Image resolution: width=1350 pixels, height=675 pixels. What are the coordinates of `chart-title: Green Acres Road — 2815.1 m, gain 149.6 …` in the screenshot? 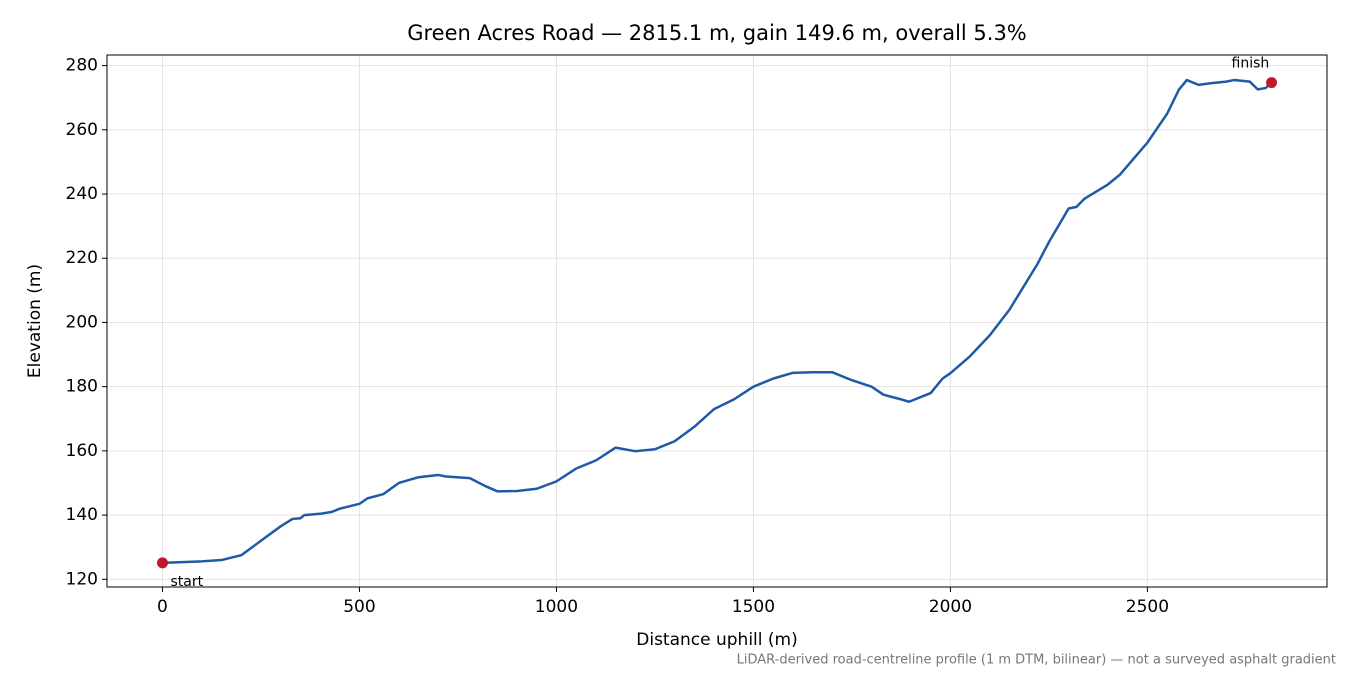 It's located at (717, 33).